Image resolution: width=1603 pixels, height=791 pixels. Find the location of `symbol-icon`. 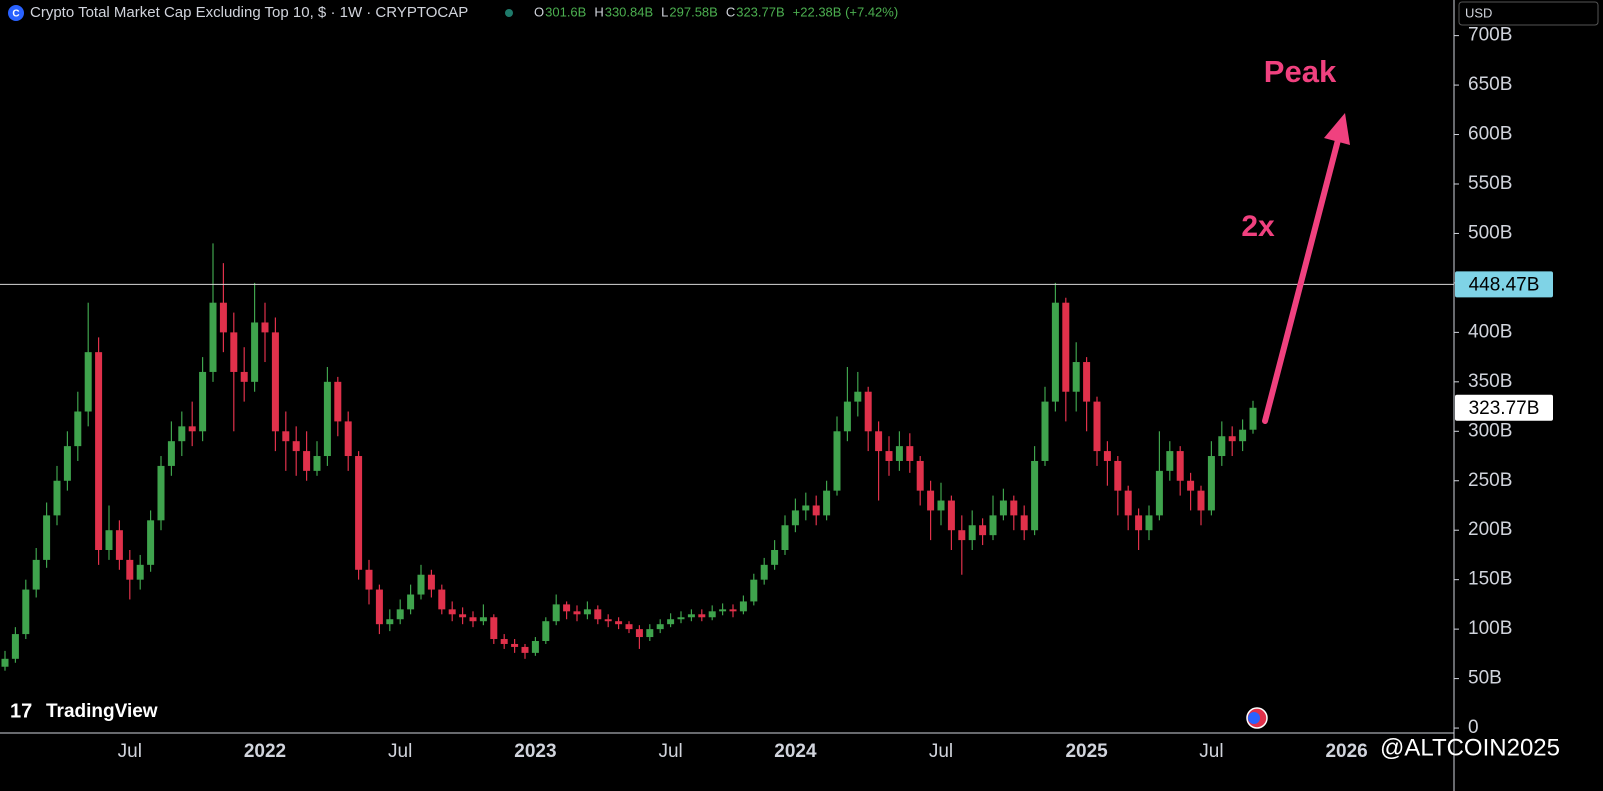

symbol-icon is located at coordinates (16, 13).